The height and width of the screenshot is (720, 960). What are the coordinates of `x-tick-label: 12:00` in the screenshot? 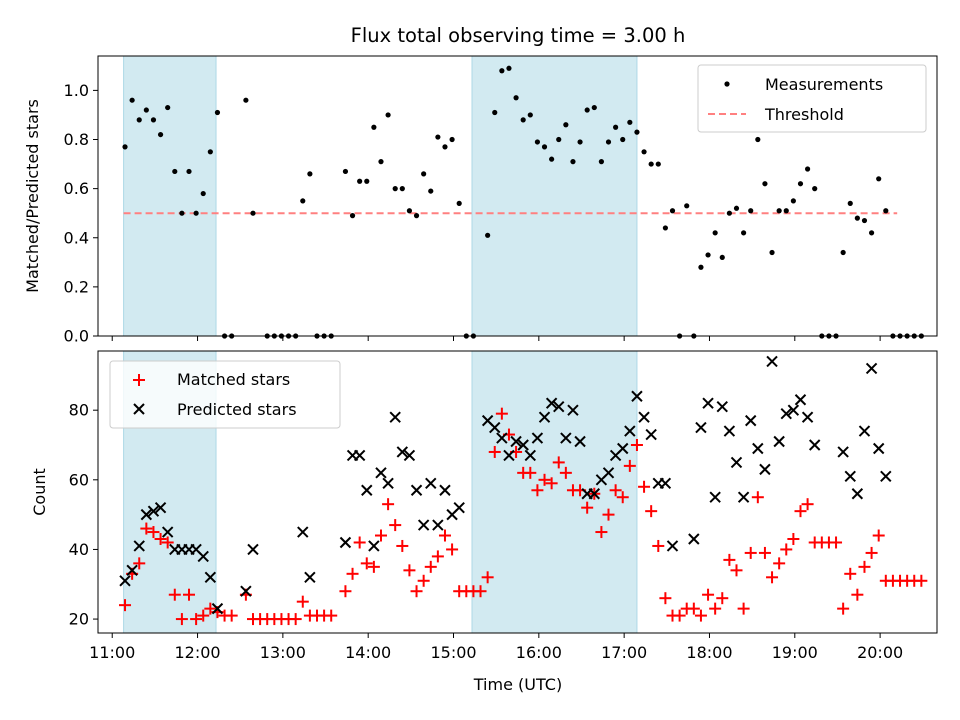 It's located at (197, 652).